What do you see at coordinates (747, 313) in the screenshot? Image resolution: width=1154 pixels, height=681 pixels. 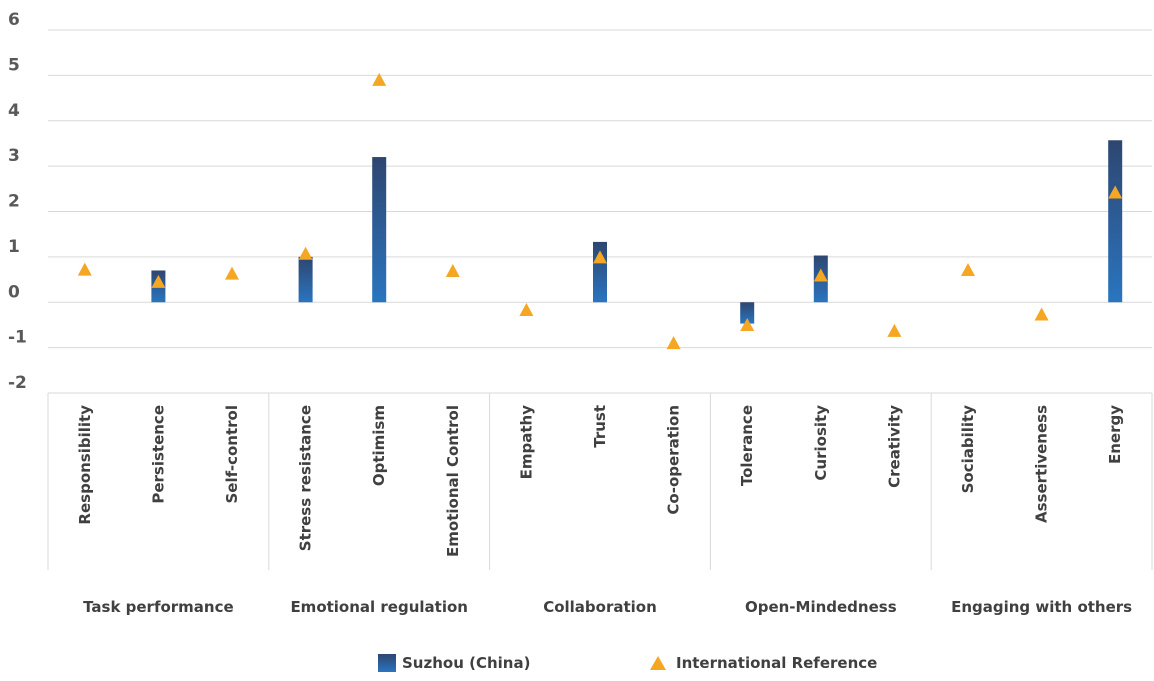 I see `bar-suzhou-tolerance` at bounding box center [747, 313].